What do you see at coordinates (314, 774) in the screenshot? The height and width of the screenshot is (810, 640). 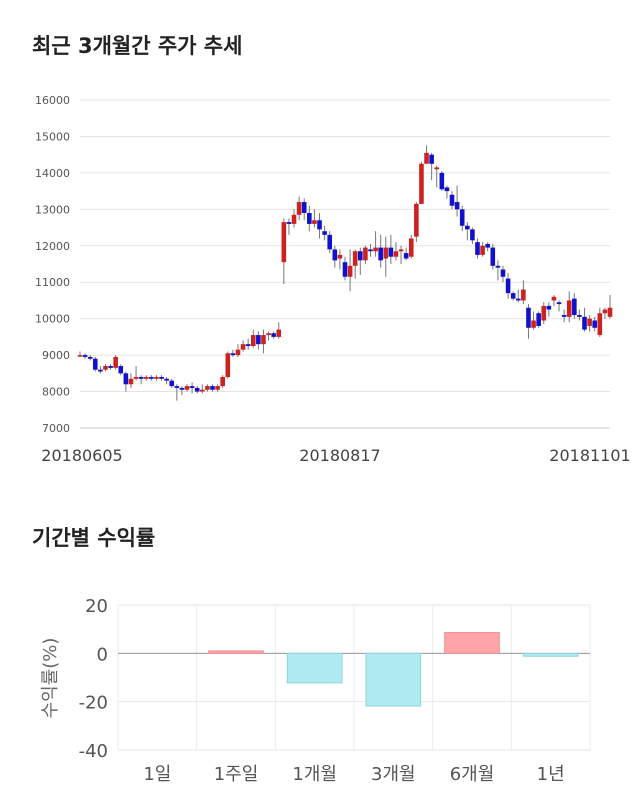 I see `category-label: 1개월` at bounding box center [314, 774].